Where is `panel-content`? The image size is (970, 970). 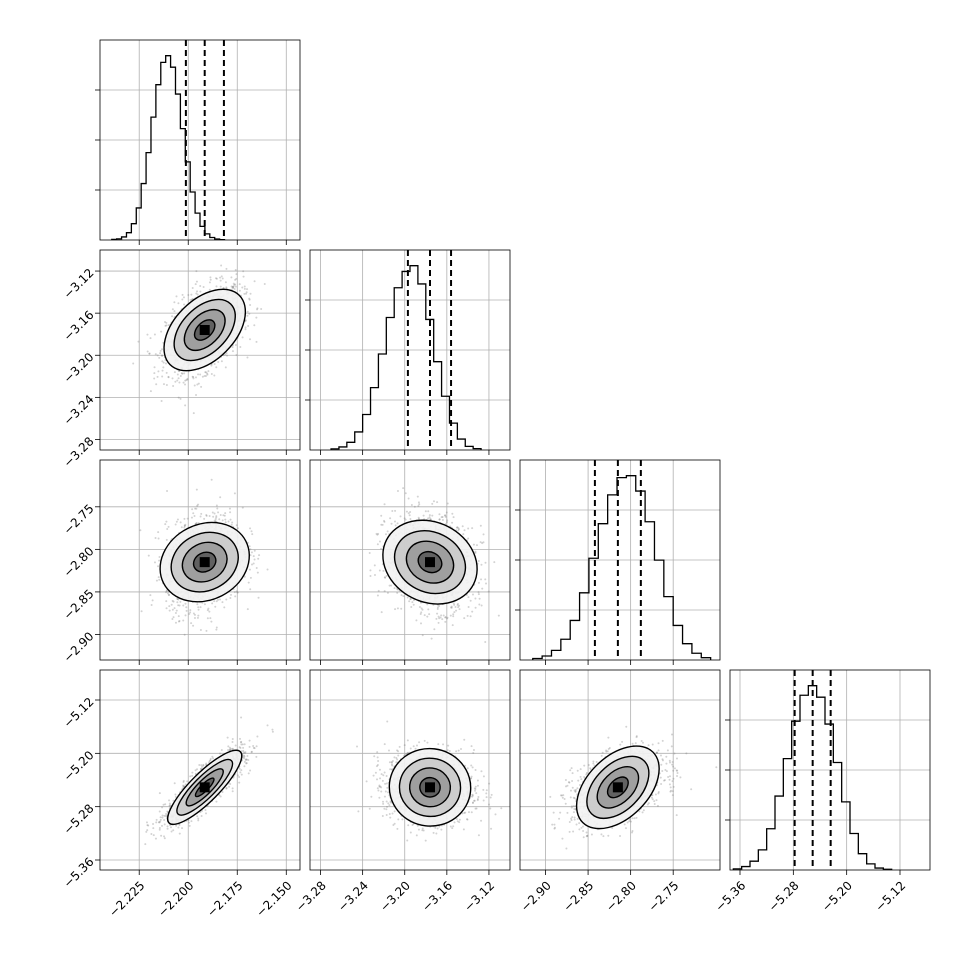 panel-content is located at coordinates (406, 350).